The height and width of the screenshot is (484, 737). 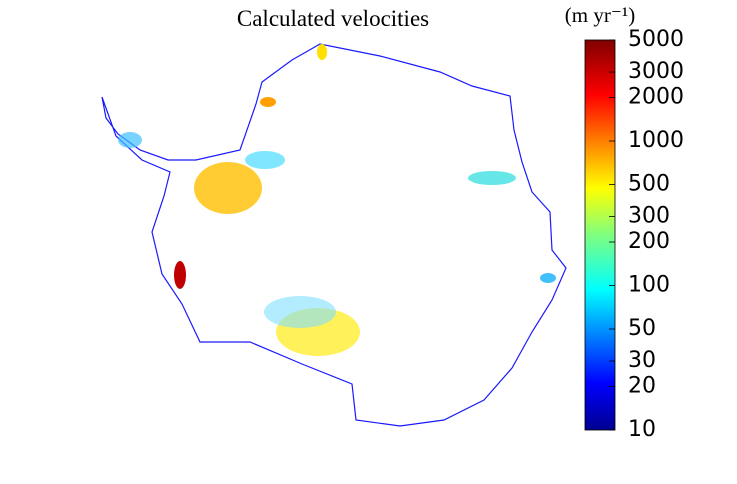 What do you see at coordinates (656, 71) in the screenshot?
I see `colorbar-tick-label: 3000` at bounding box center [656, 71].